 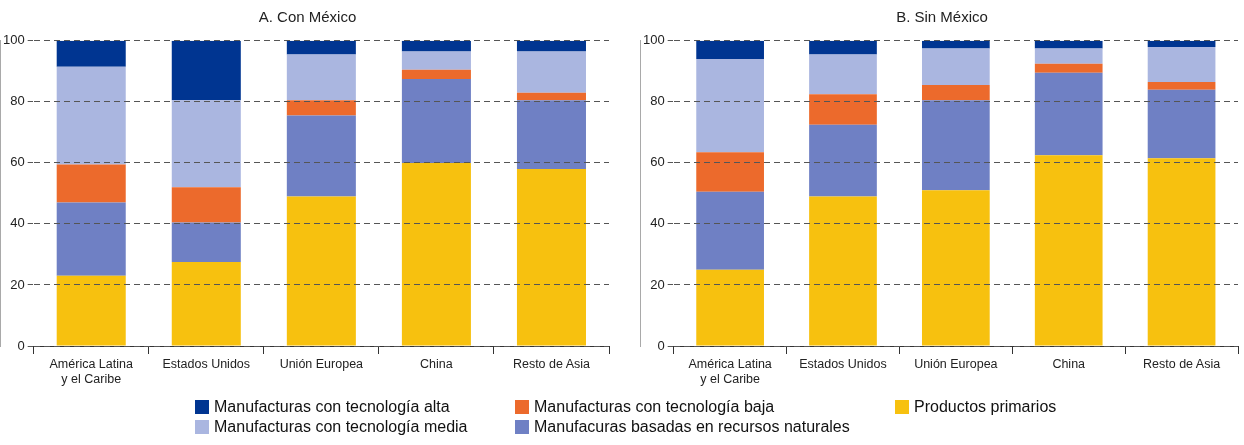 I want to click on legend-label: Manufacturas con tecnología media, so click(x=341, y=427).